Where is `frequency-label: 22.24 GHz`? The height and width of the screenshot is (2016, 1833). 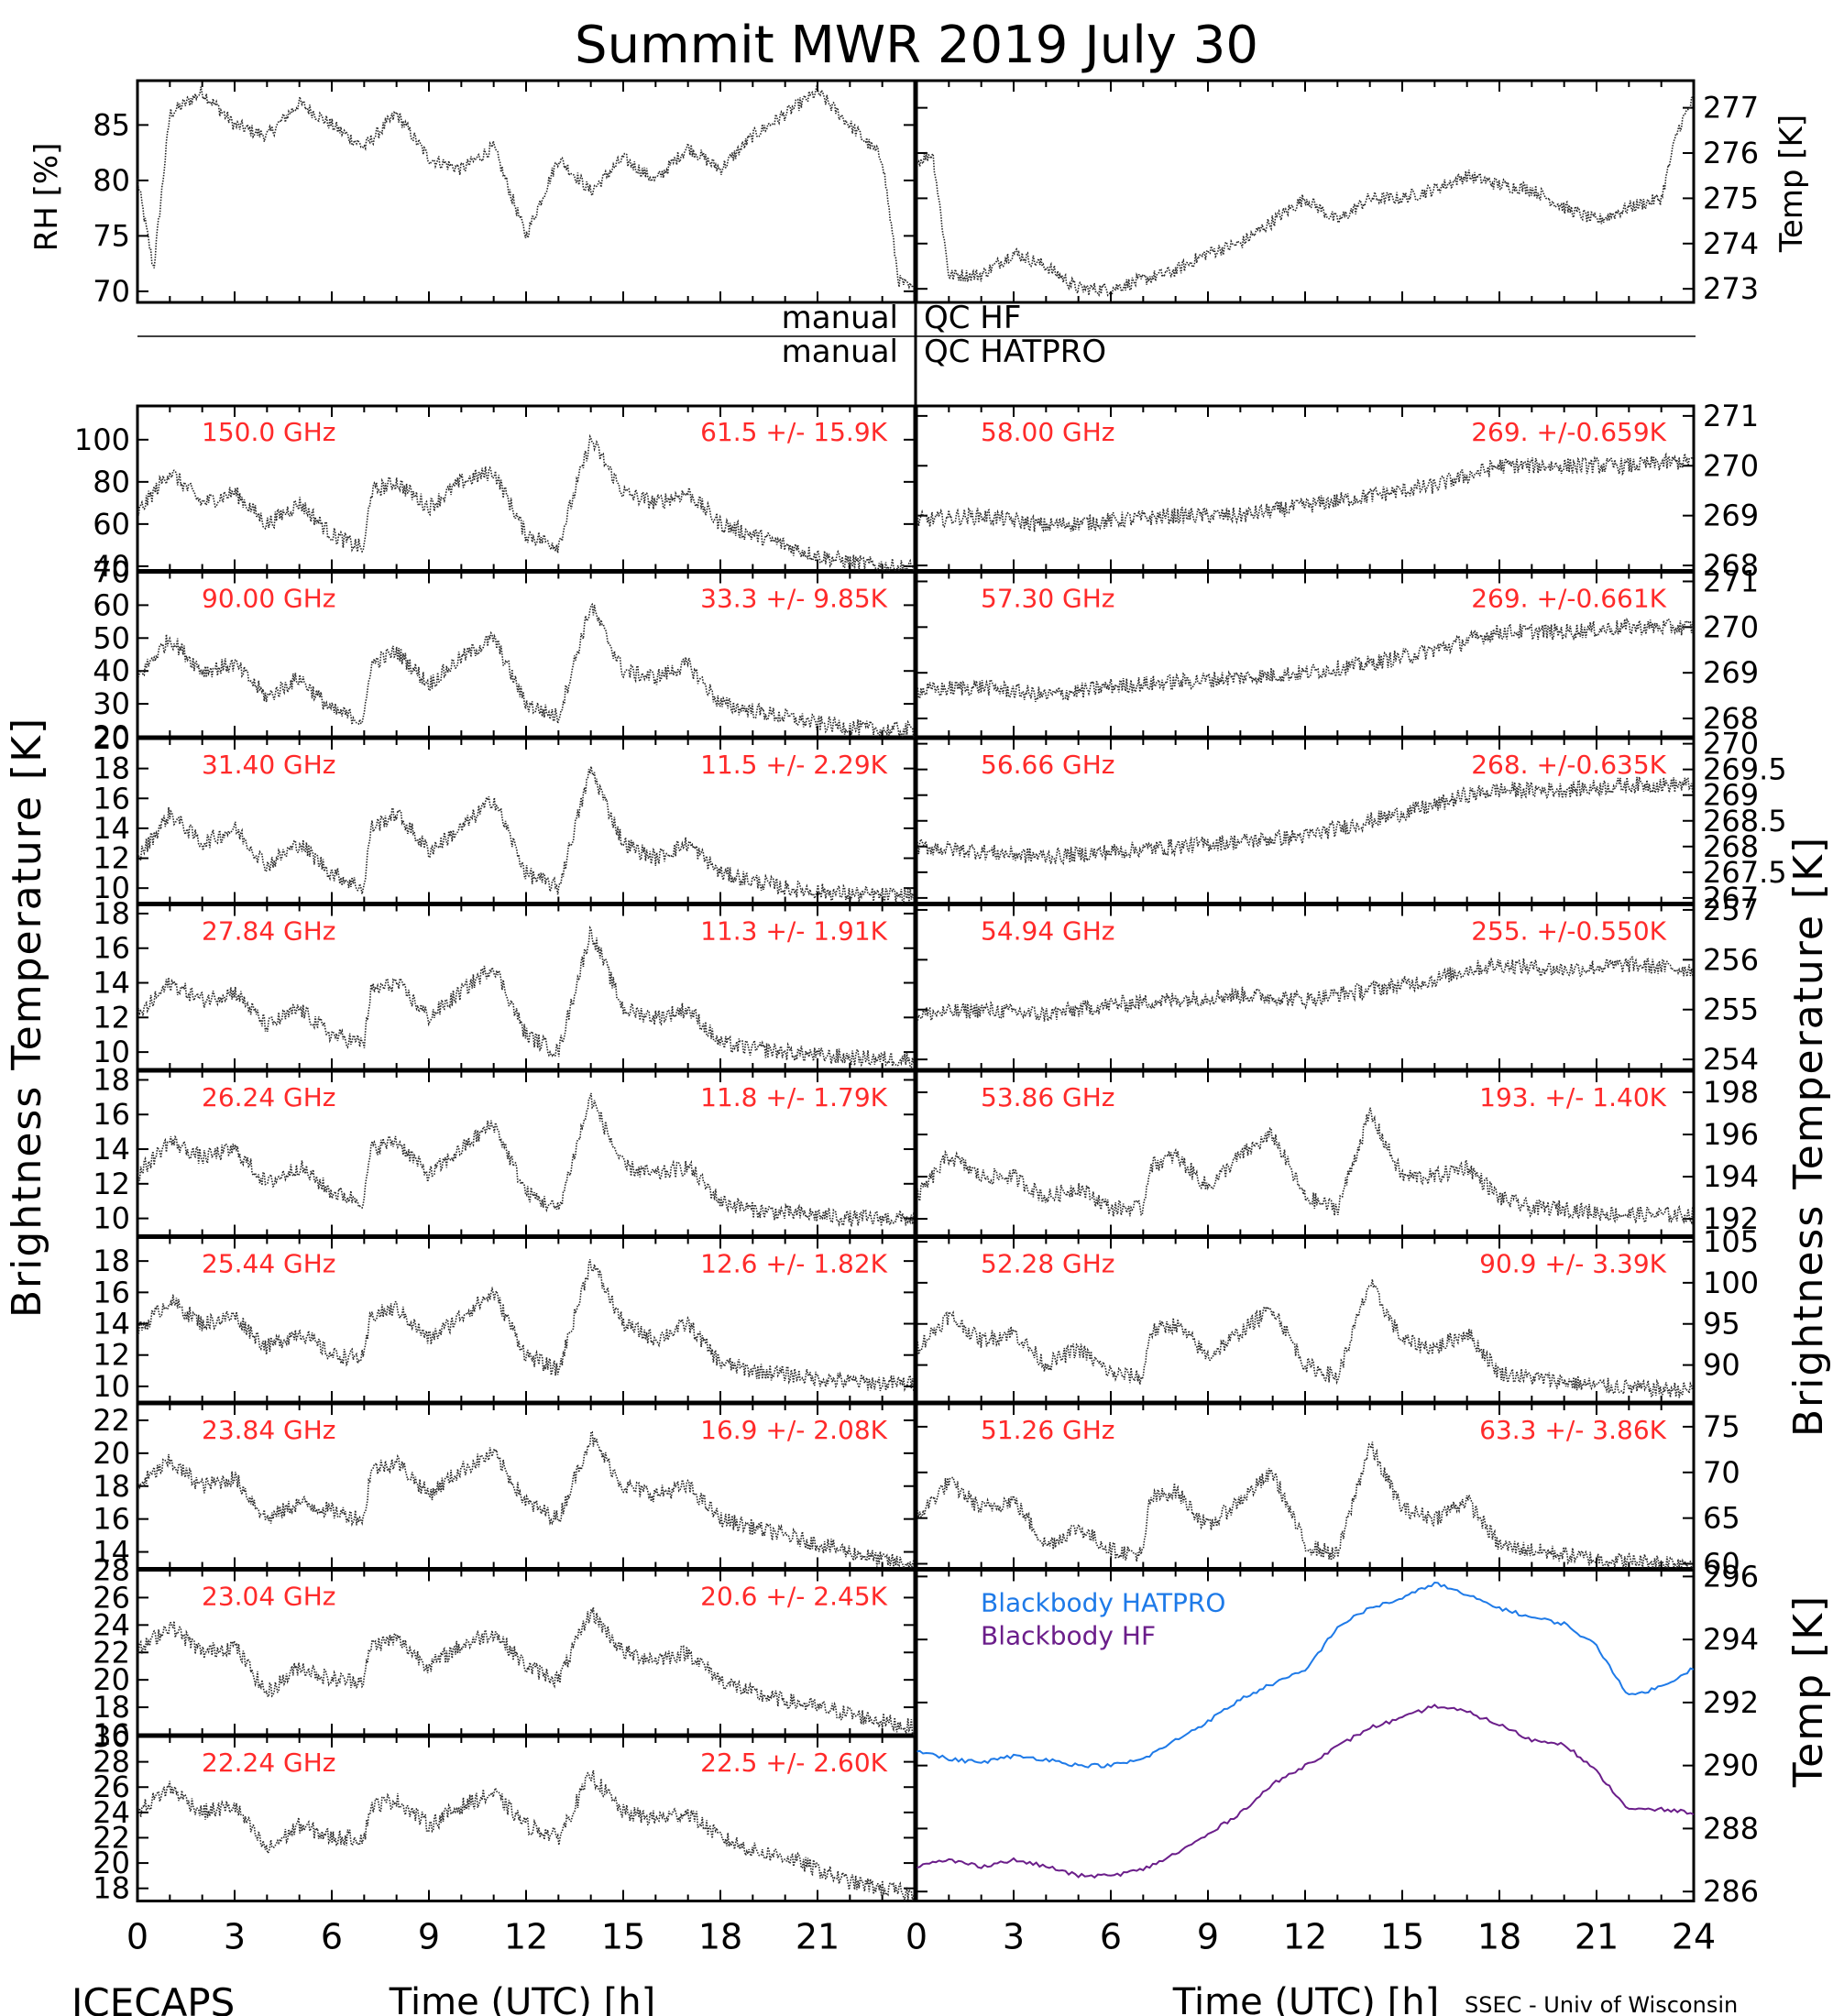
frequency-label: 22.24 GHz is located at coordinates (269, 1763).